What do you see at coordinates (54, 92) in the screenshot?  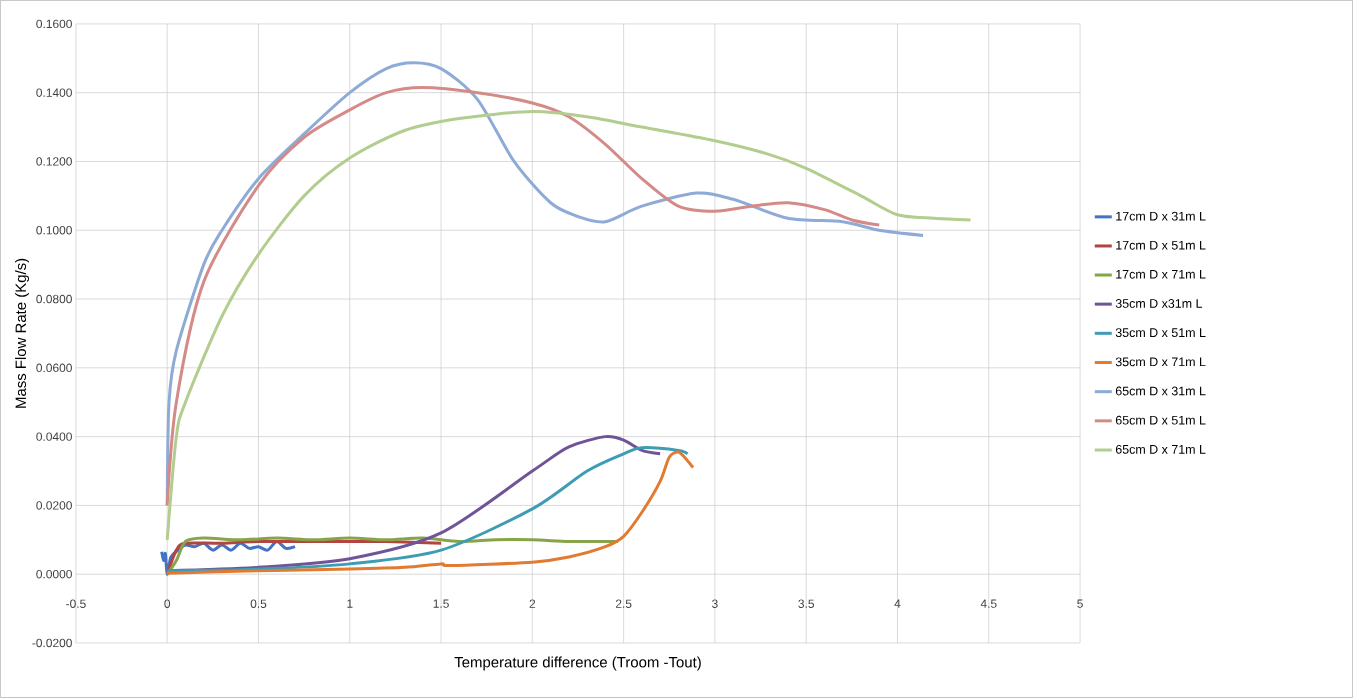 I see `y-tick-label: 0.1400` at bounding box center [54, 92].